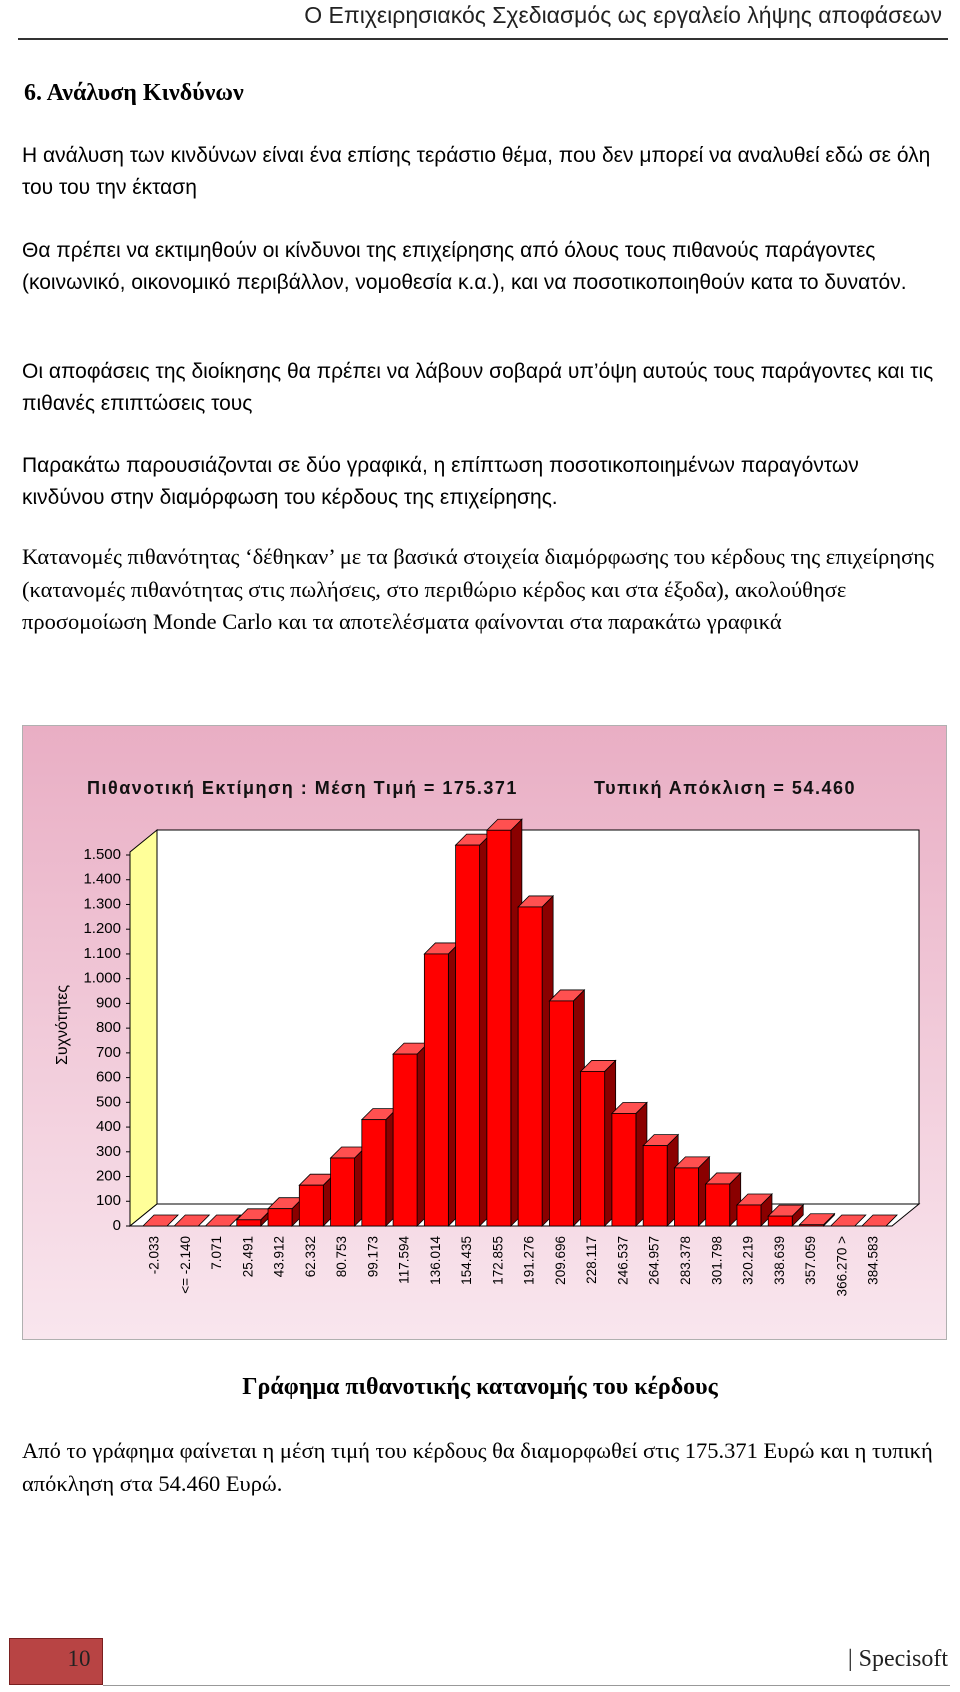 The image size is (960, 1692). What do you see at coordinates (102, 879) in the screenshot?
I see `y-tick-label: 1.400` at bounding box center [102, 879].